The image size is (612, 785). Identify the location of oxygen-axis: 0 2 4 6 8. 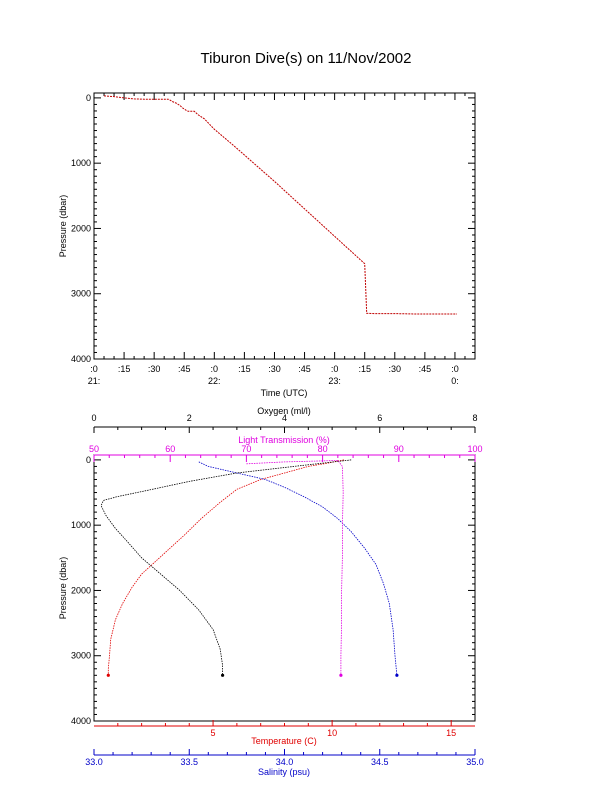
(284, 423).